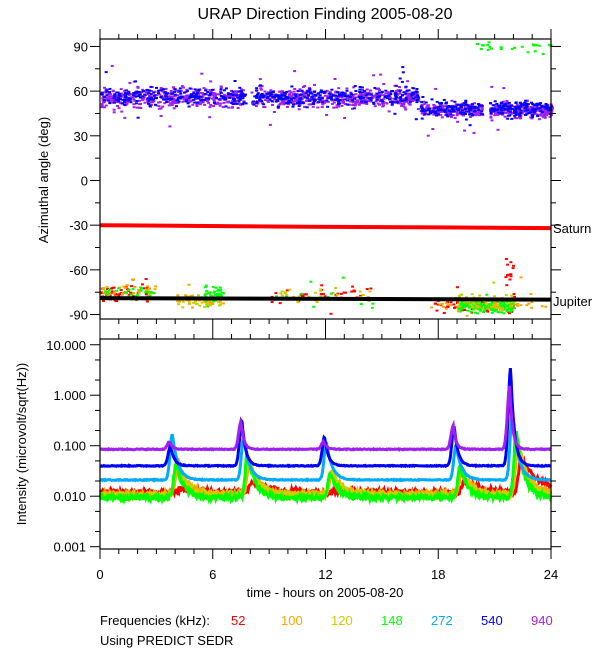 The width and height of the screenshot is (600, 650). I want to click on y-tick-label: 60, so click(81, 91).